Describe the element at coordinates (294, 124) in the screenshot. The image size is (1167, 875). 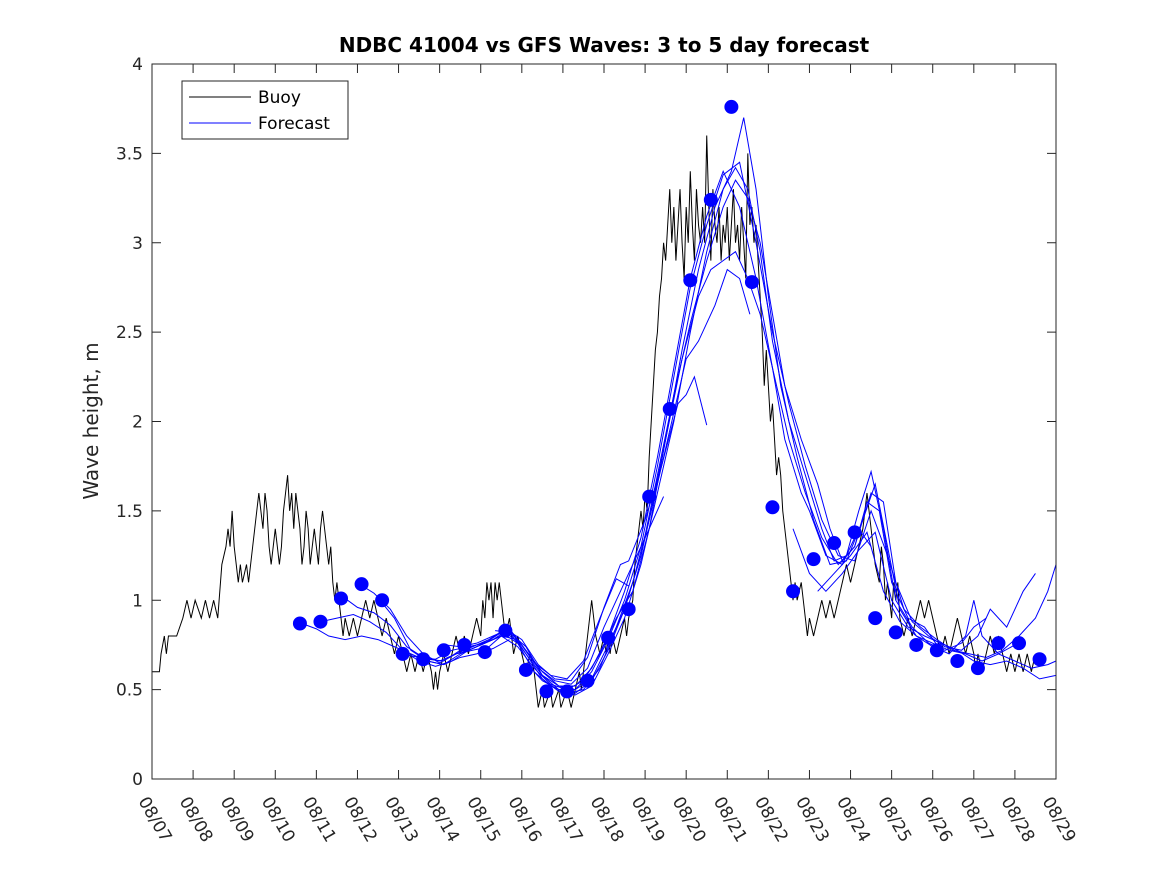
I see `legend-label-forecast: Forecast` at that location.